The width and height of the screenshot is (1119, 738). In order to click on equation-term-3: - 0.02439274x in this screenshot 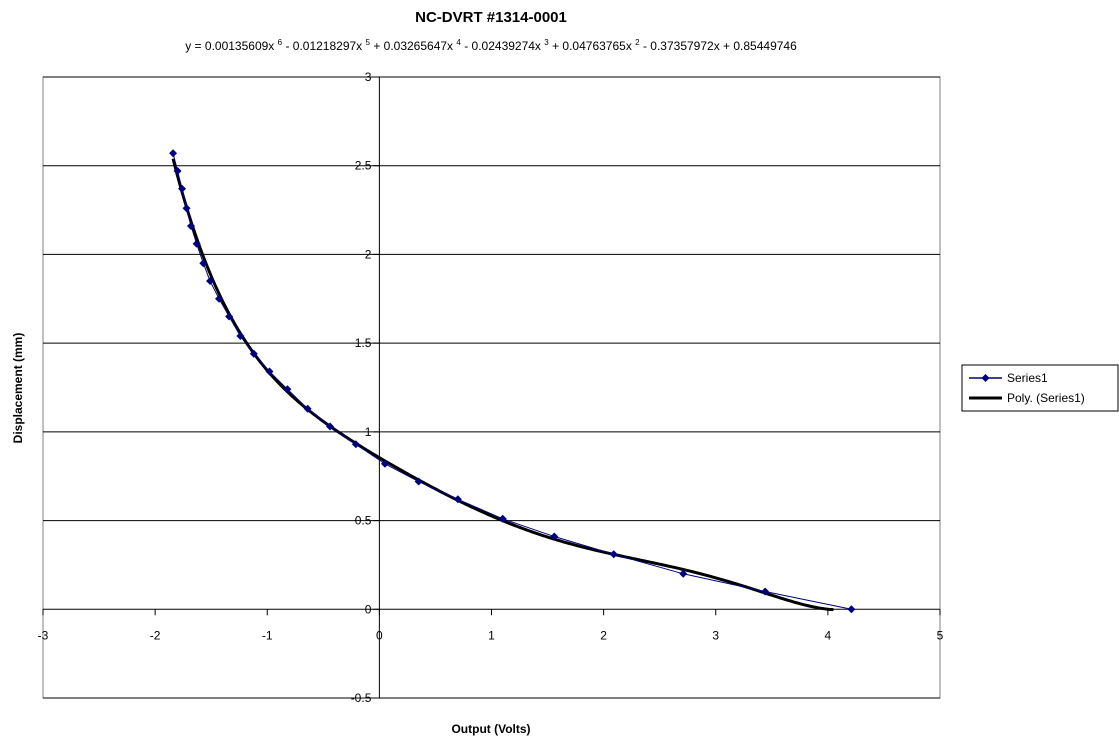, I will do `click(502, 46)`.